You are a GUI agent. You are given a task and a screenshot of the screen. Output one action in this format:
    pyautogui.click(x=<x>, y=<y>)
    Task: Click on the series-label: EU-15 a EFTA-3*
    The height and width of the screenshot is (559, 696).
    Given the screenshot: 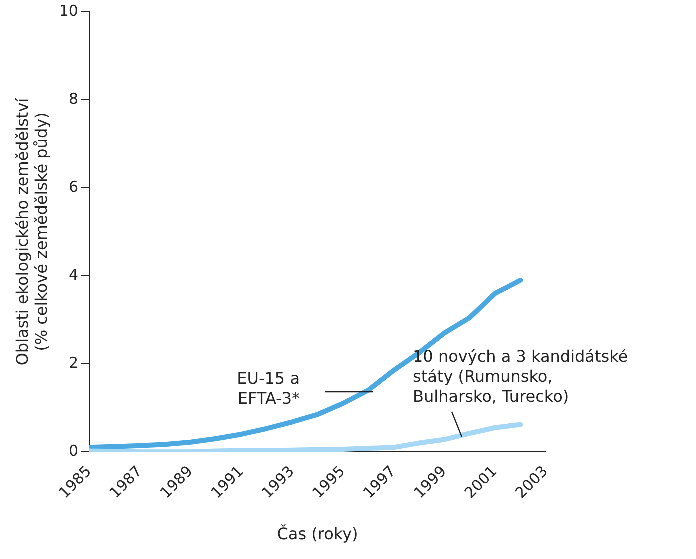 What is the action you would take?
    pyautogui.click(x=268, y=388)
    